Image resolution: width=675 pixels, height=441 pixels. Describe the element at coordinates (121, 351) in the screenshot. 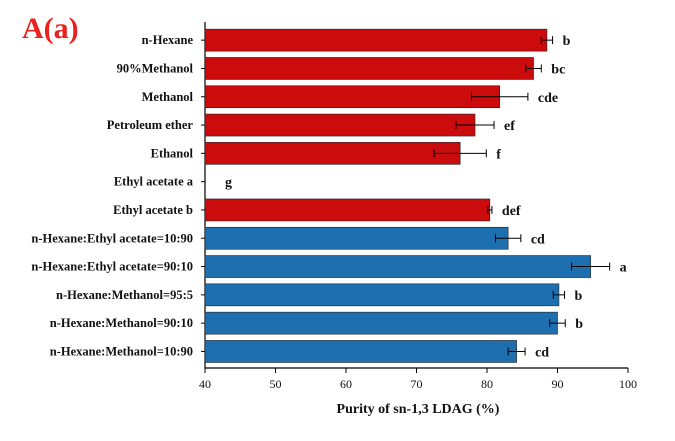

I see `category-label: n-Hexane:Methanol=10:90` at that location.